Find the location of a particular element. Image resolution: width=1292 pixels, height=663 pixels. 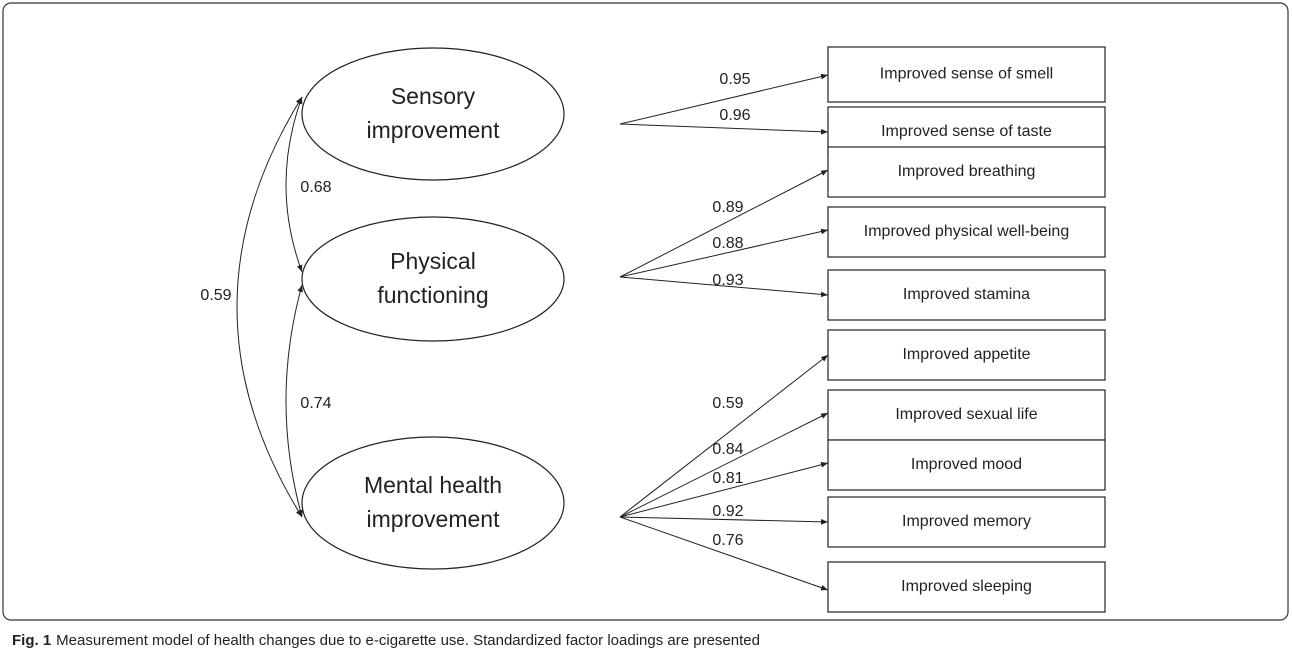

loading-label: 0.76 is located at coordinates (727, 540).